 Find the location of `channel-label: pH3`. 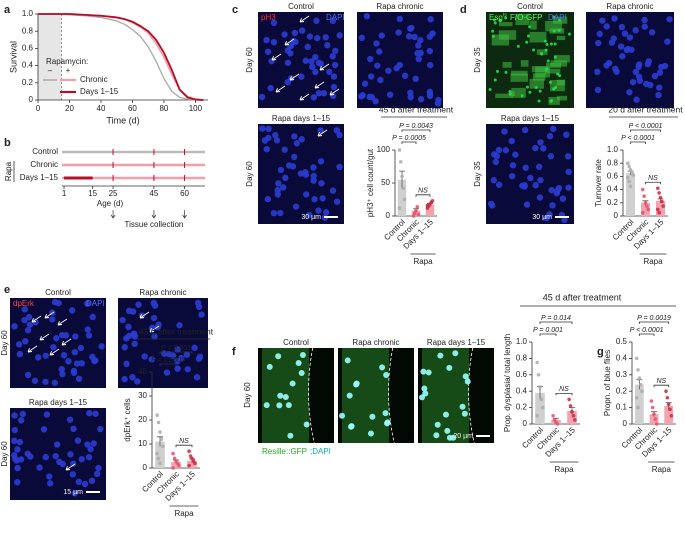

channel-label: pH3 is located at coordinates (268, 17).